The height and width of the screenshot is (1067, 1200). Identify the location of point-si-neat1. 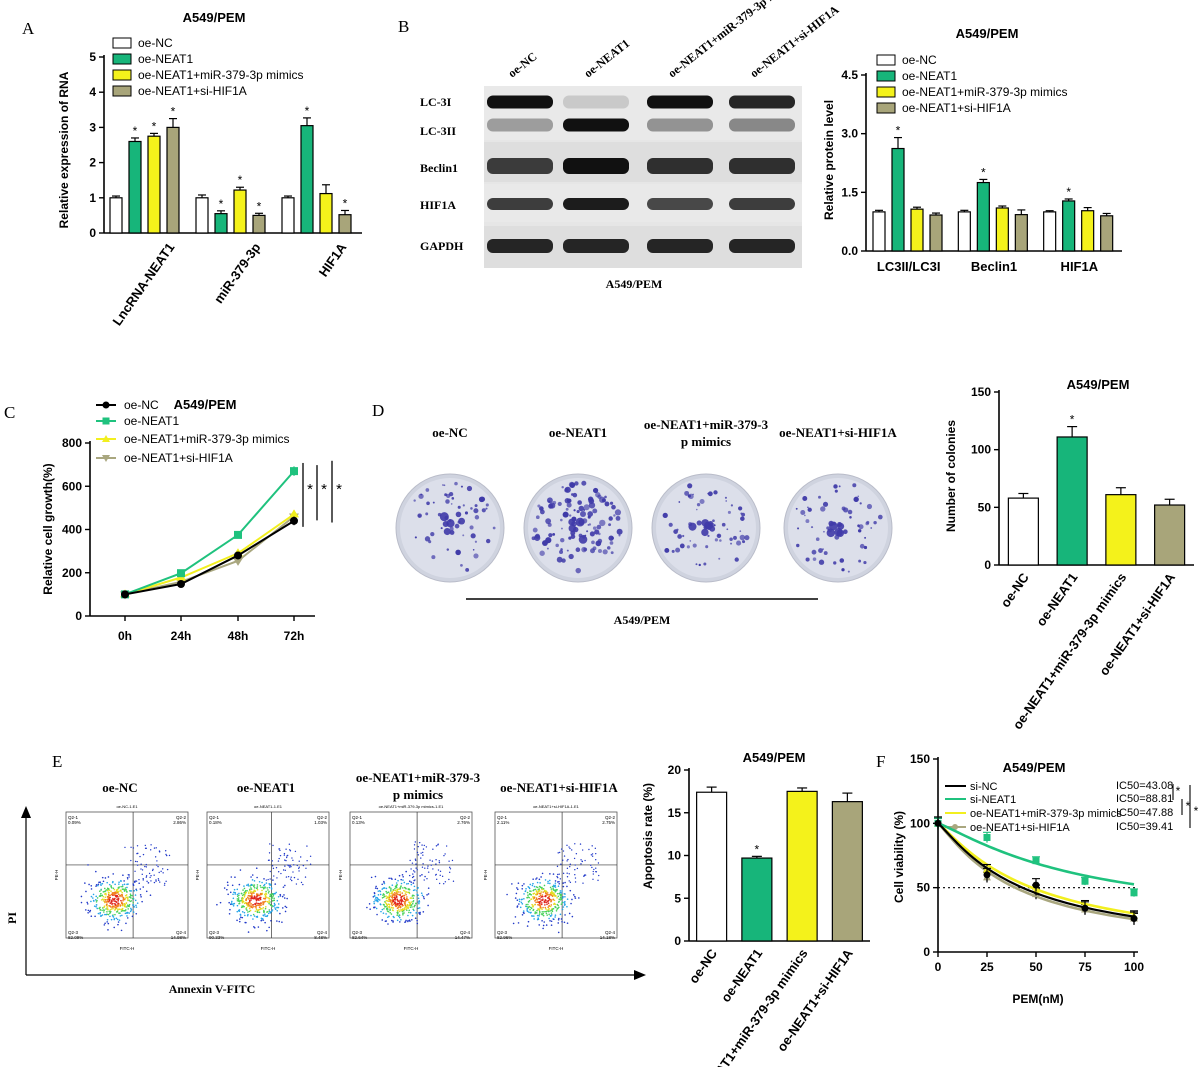
(1085, 881).